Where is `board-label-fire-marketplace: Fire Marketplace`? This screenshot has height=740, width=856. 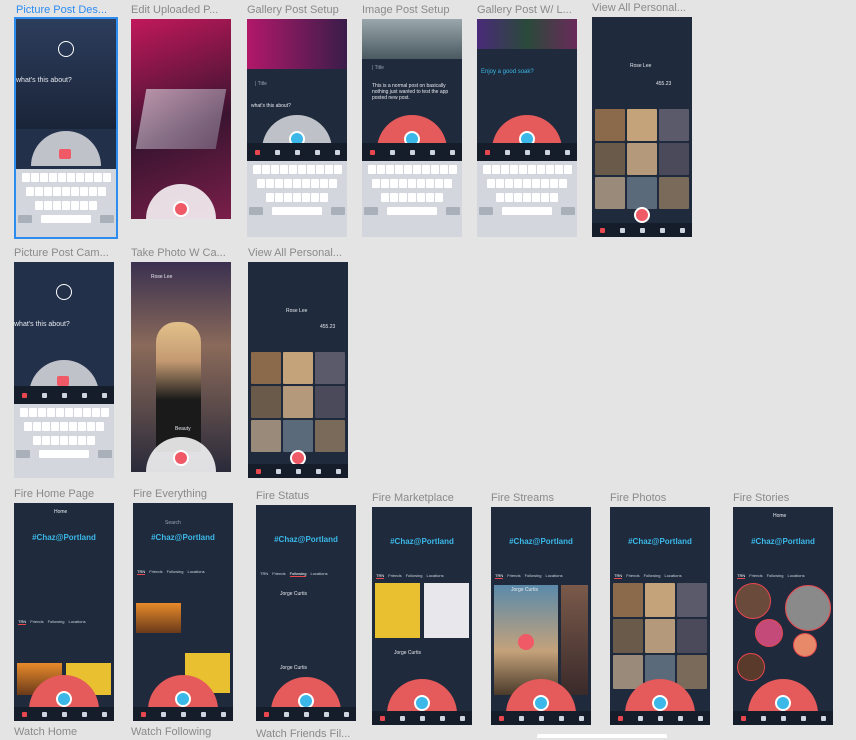
board-label-fire-marketplace: Fire Marketplace is located at coordinates (413, 498).